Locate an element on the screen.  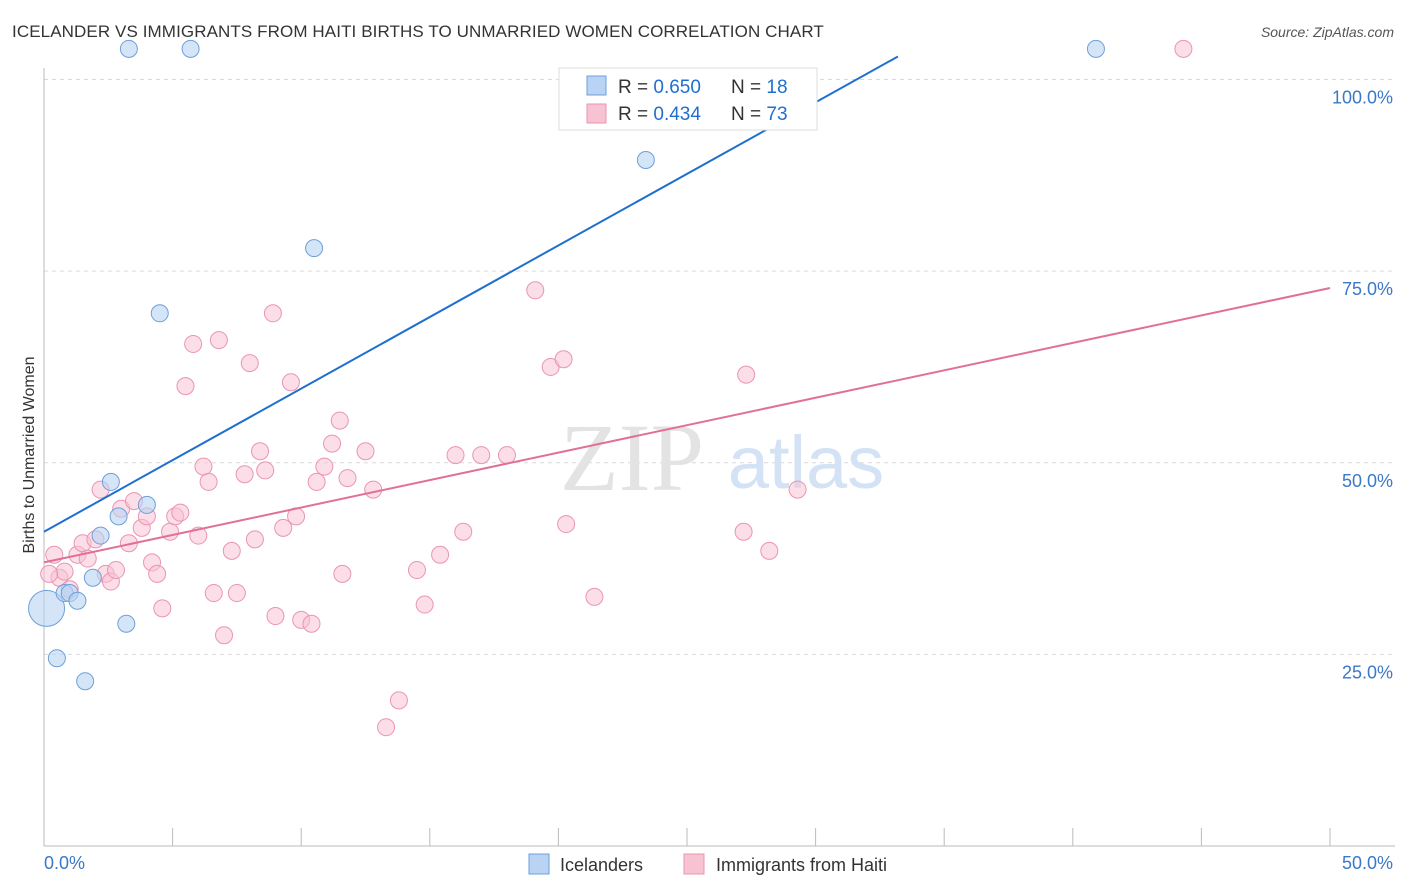
legend-icelanders-swatch is located at coordinates (539, 864).